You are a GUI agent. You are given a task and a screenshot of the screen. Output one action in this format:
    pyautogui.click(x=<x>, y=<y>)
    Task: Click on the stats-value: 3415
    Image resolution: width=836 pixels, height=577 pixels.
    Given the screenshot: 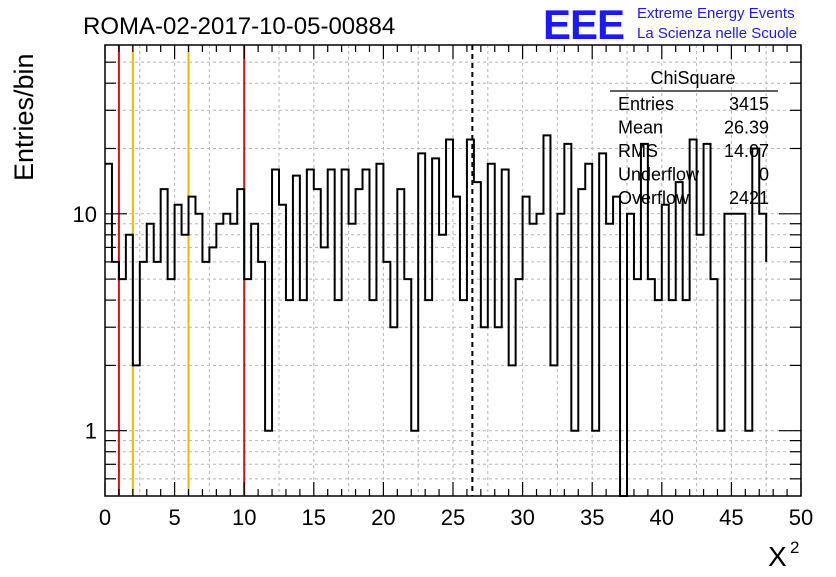 What is the action you would take?
    pyautogui.click(x=749, y=104)
    